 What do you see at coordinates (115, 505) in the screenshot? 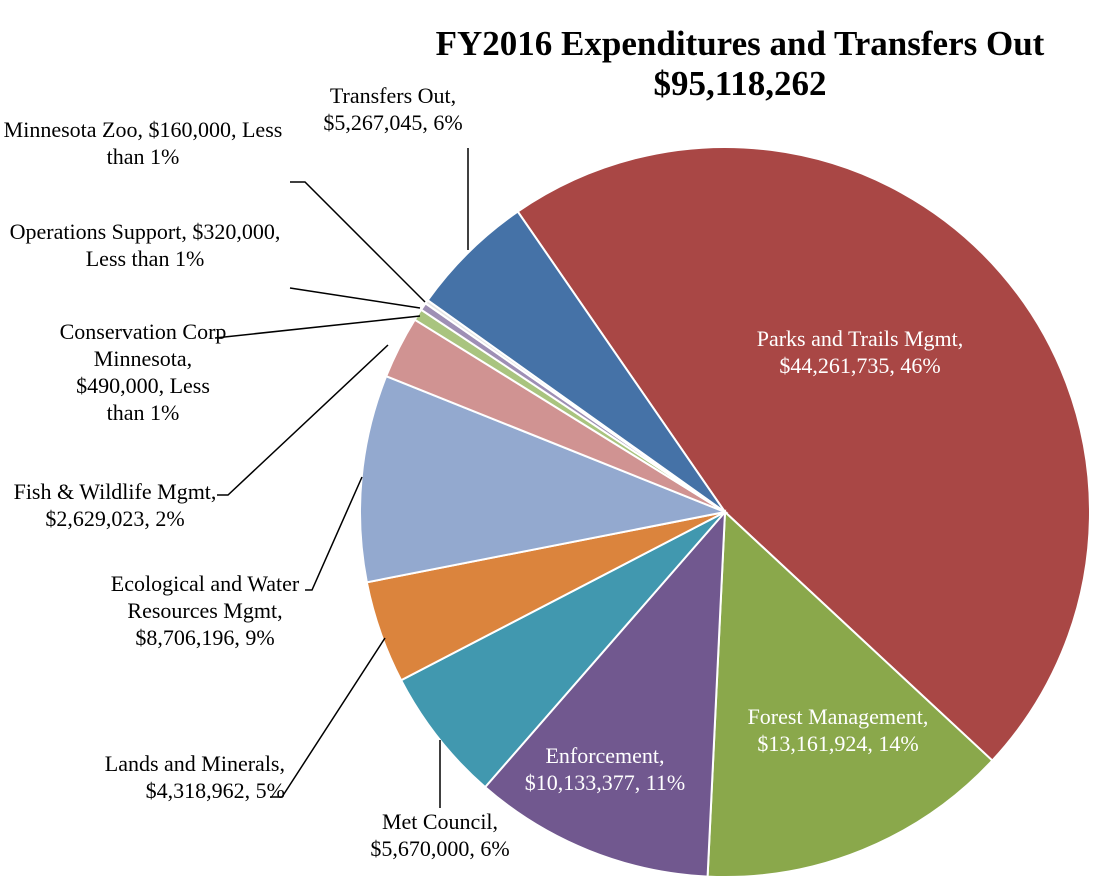
I see `slice-label: Fish & Wildlife Mgmt, $2,629,023, 2%` at bounding box center [115, 505].